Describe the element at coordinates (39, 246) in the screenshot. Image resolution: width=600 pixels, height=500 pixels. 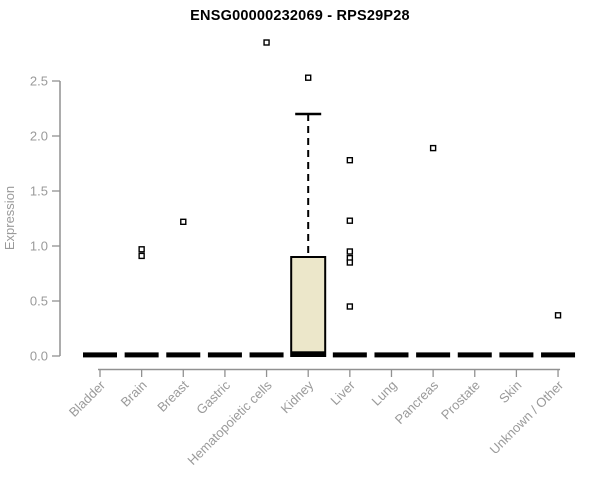
I see `y-tick-label: 1.0` at that location.